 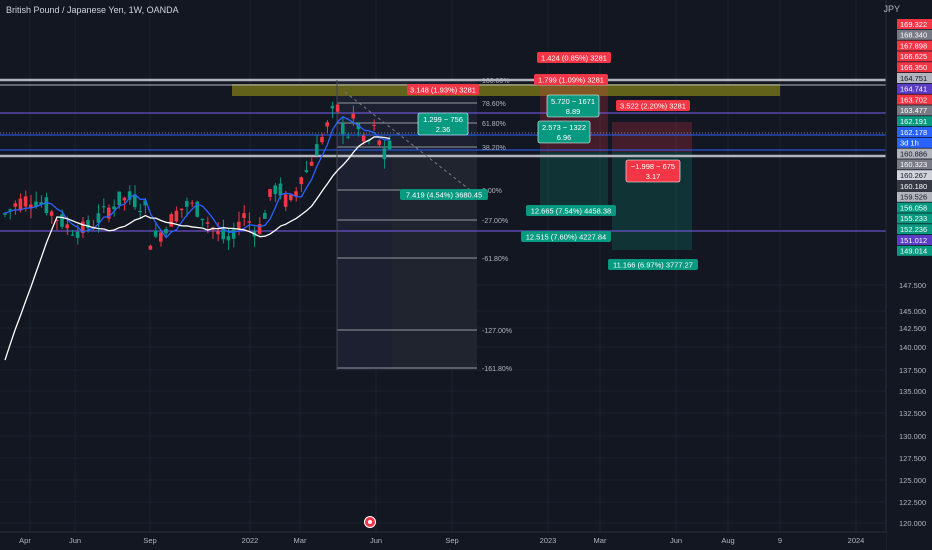 I want to click on short2-stop-area, so click(x=652, y=137).